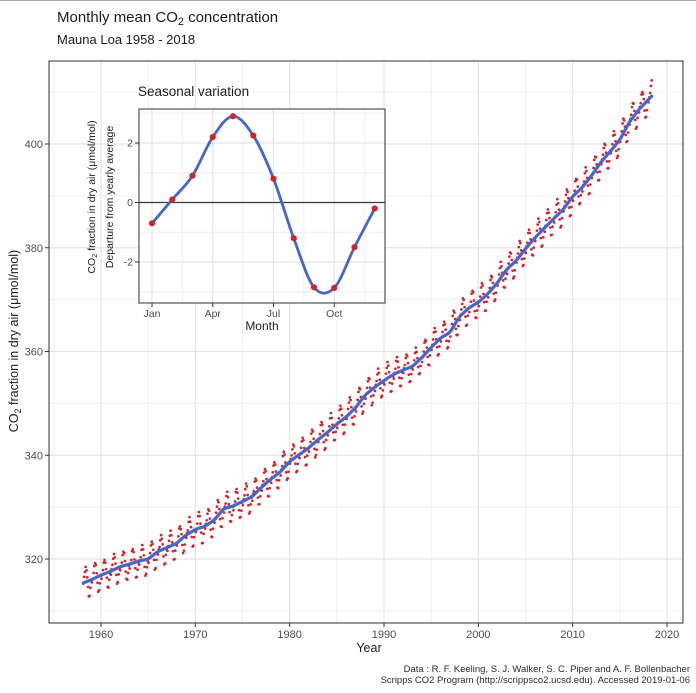 This screenshot has width=696, height=693. What do you see at coordinates (34, 560) in the screenshot?
I see `y-tick-label: 320` at bounding box center [34, 560].